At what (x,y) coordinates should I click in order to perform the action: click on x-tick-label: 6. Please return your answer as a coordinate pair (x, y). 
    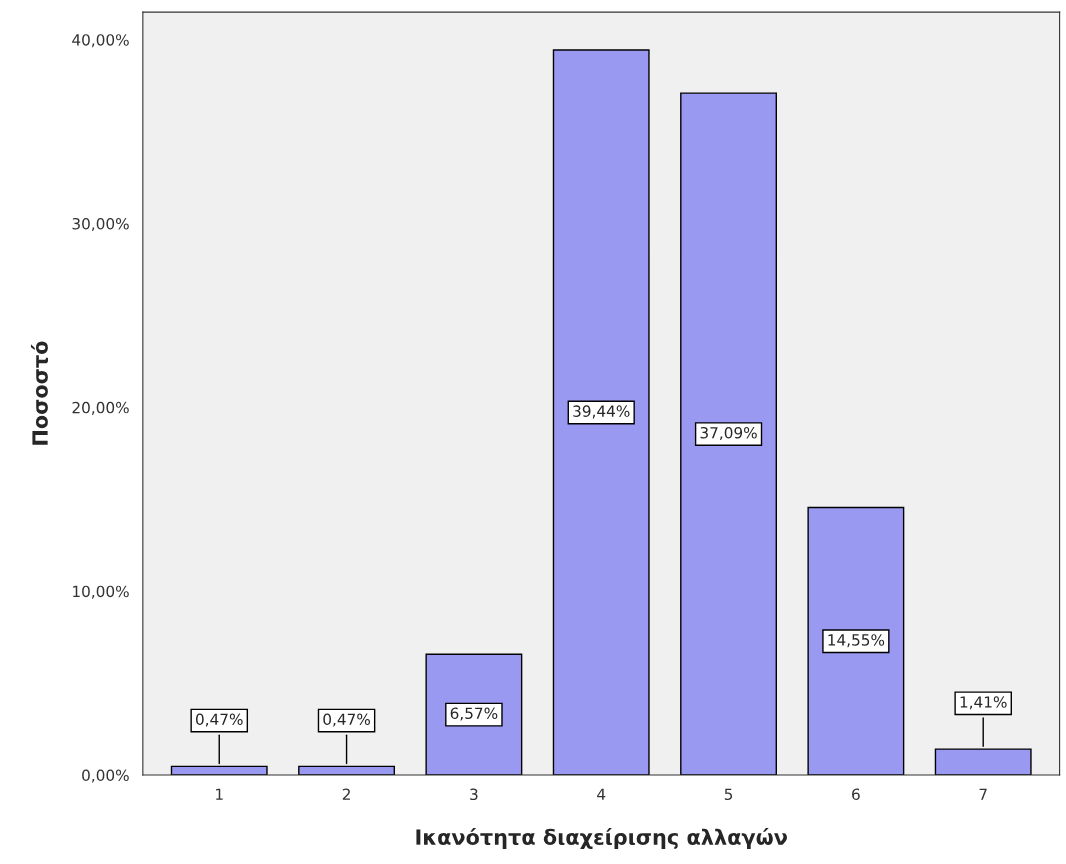
    Looking at the image, I should click on (856, 794).